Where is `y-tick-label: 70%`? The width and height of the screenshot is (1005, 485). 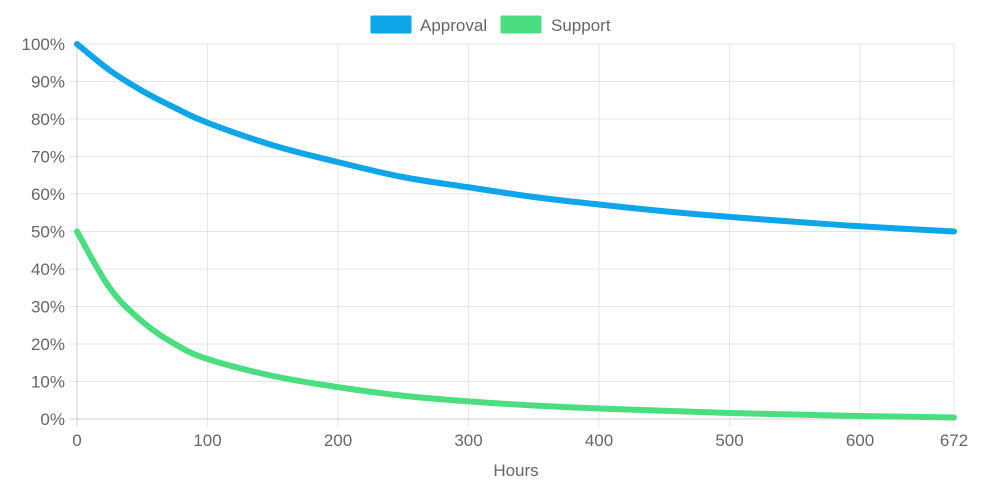 y-tick-label: 70% is located at coordinates (48, 157).